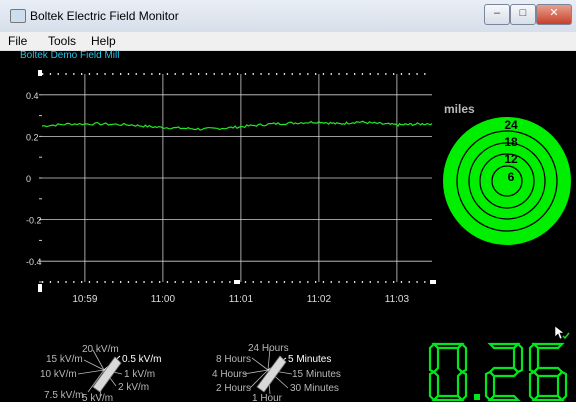 This screenshot has width=576, height=402. Describe the element at coordinates (459, 109) in the screenshot. I see `range-unit-label: miles` at that location.